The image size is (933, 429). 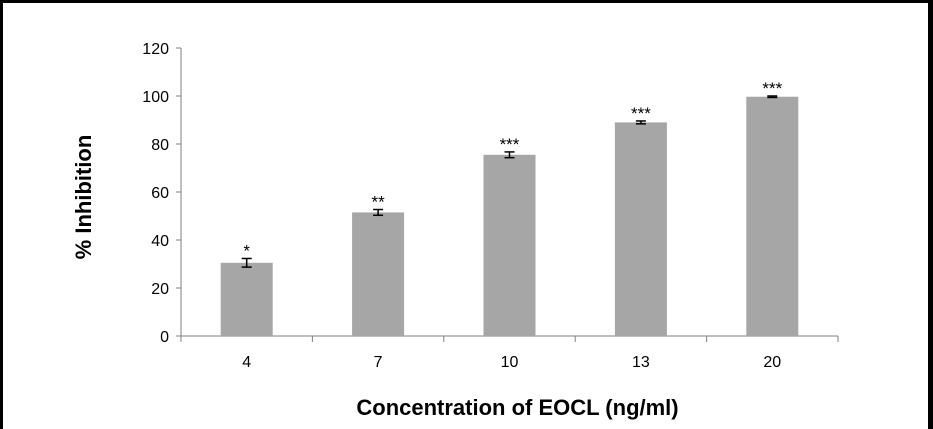 What do you see at coordinates (246, 250) in the screenshot?
I see `significance-label: *` at bounding box center [246, 250].